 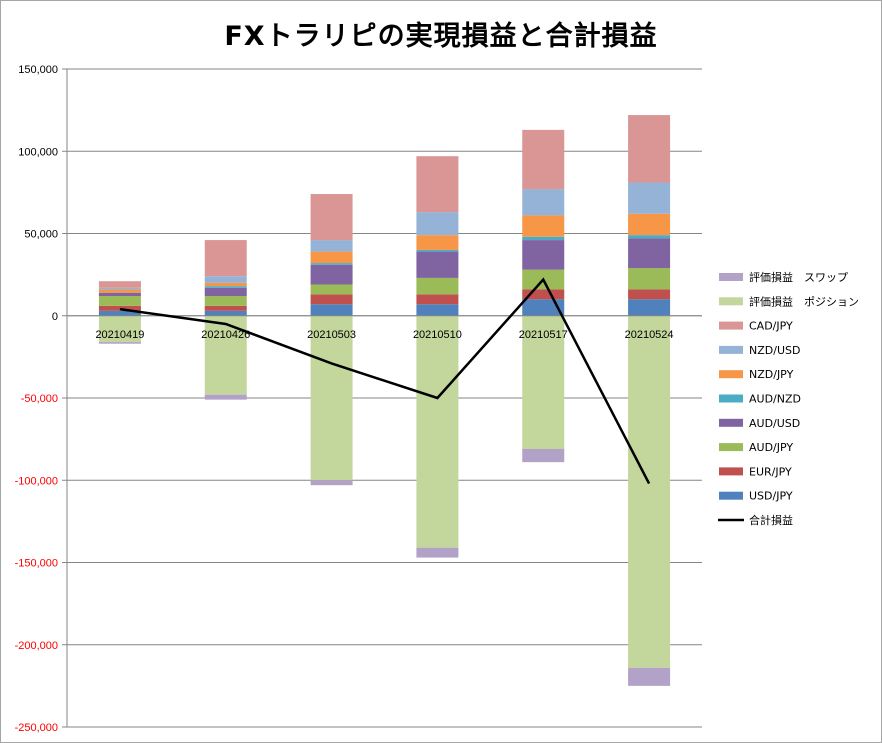 I want to click on legend-label: 評価損益 スワップ, so click(x=798, y=277).